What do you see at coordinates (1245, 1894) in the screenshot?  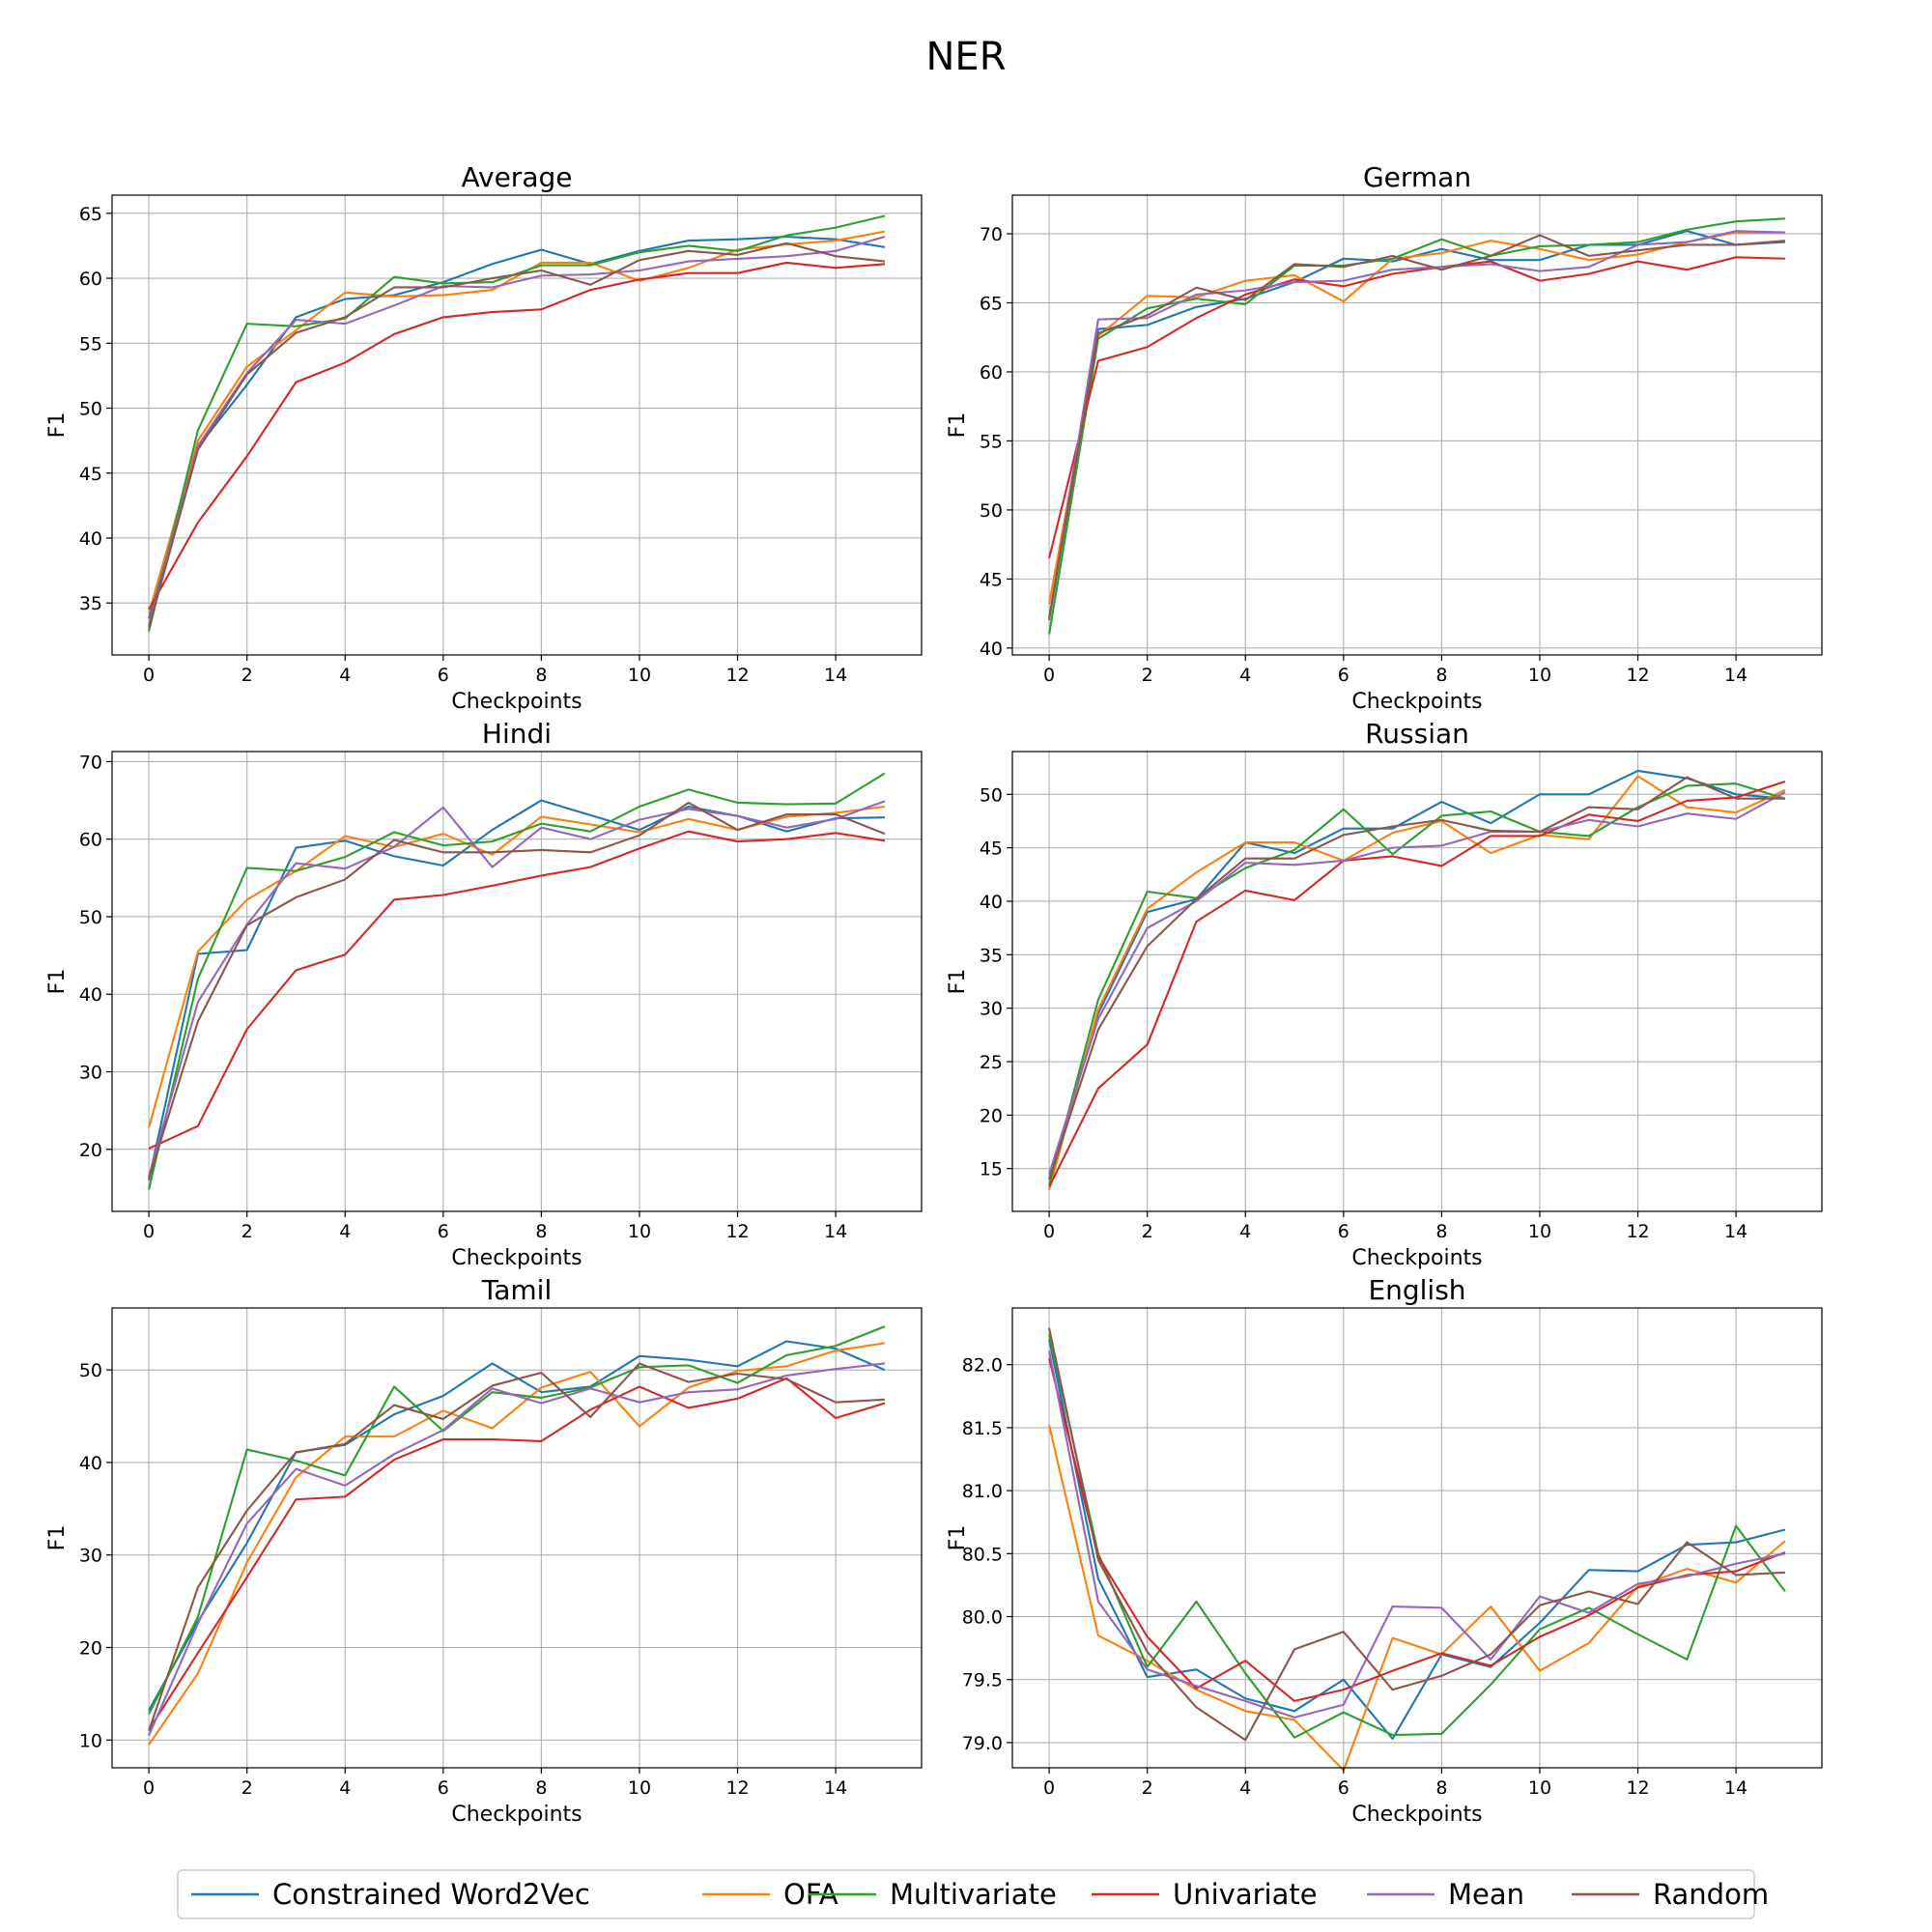 I see `legend-label-univariate: Univariate` at bounding box center [1245, 1894].